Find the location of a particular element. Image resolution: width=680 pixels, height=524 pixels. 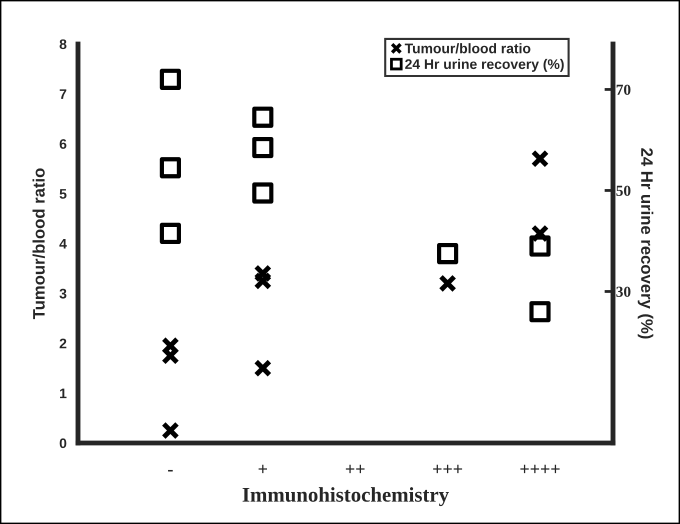

y-tick-label: 6 is located at coordinates (63, 144).